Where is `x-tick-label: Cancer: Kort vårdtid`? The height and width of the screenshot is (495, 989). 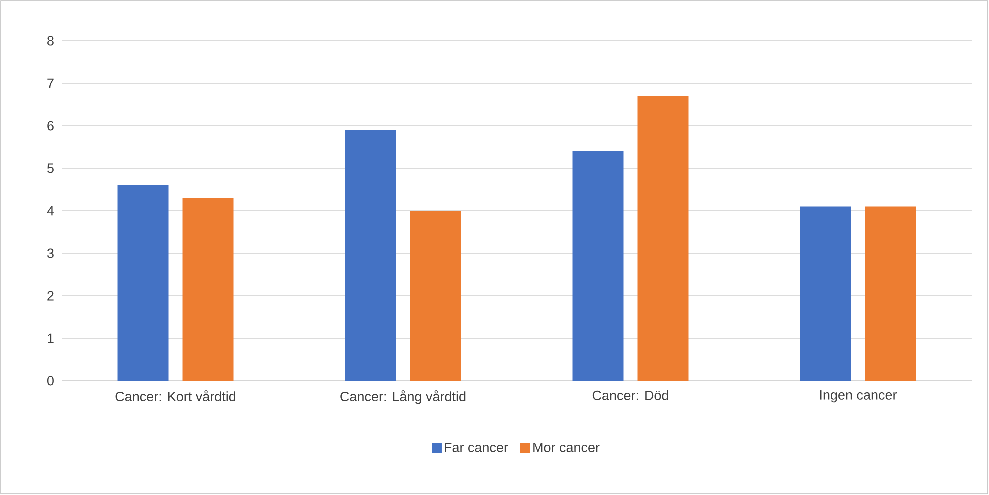 x-tick-label: Cancer: Kort vårdtid is located at coordinates (176, 396).